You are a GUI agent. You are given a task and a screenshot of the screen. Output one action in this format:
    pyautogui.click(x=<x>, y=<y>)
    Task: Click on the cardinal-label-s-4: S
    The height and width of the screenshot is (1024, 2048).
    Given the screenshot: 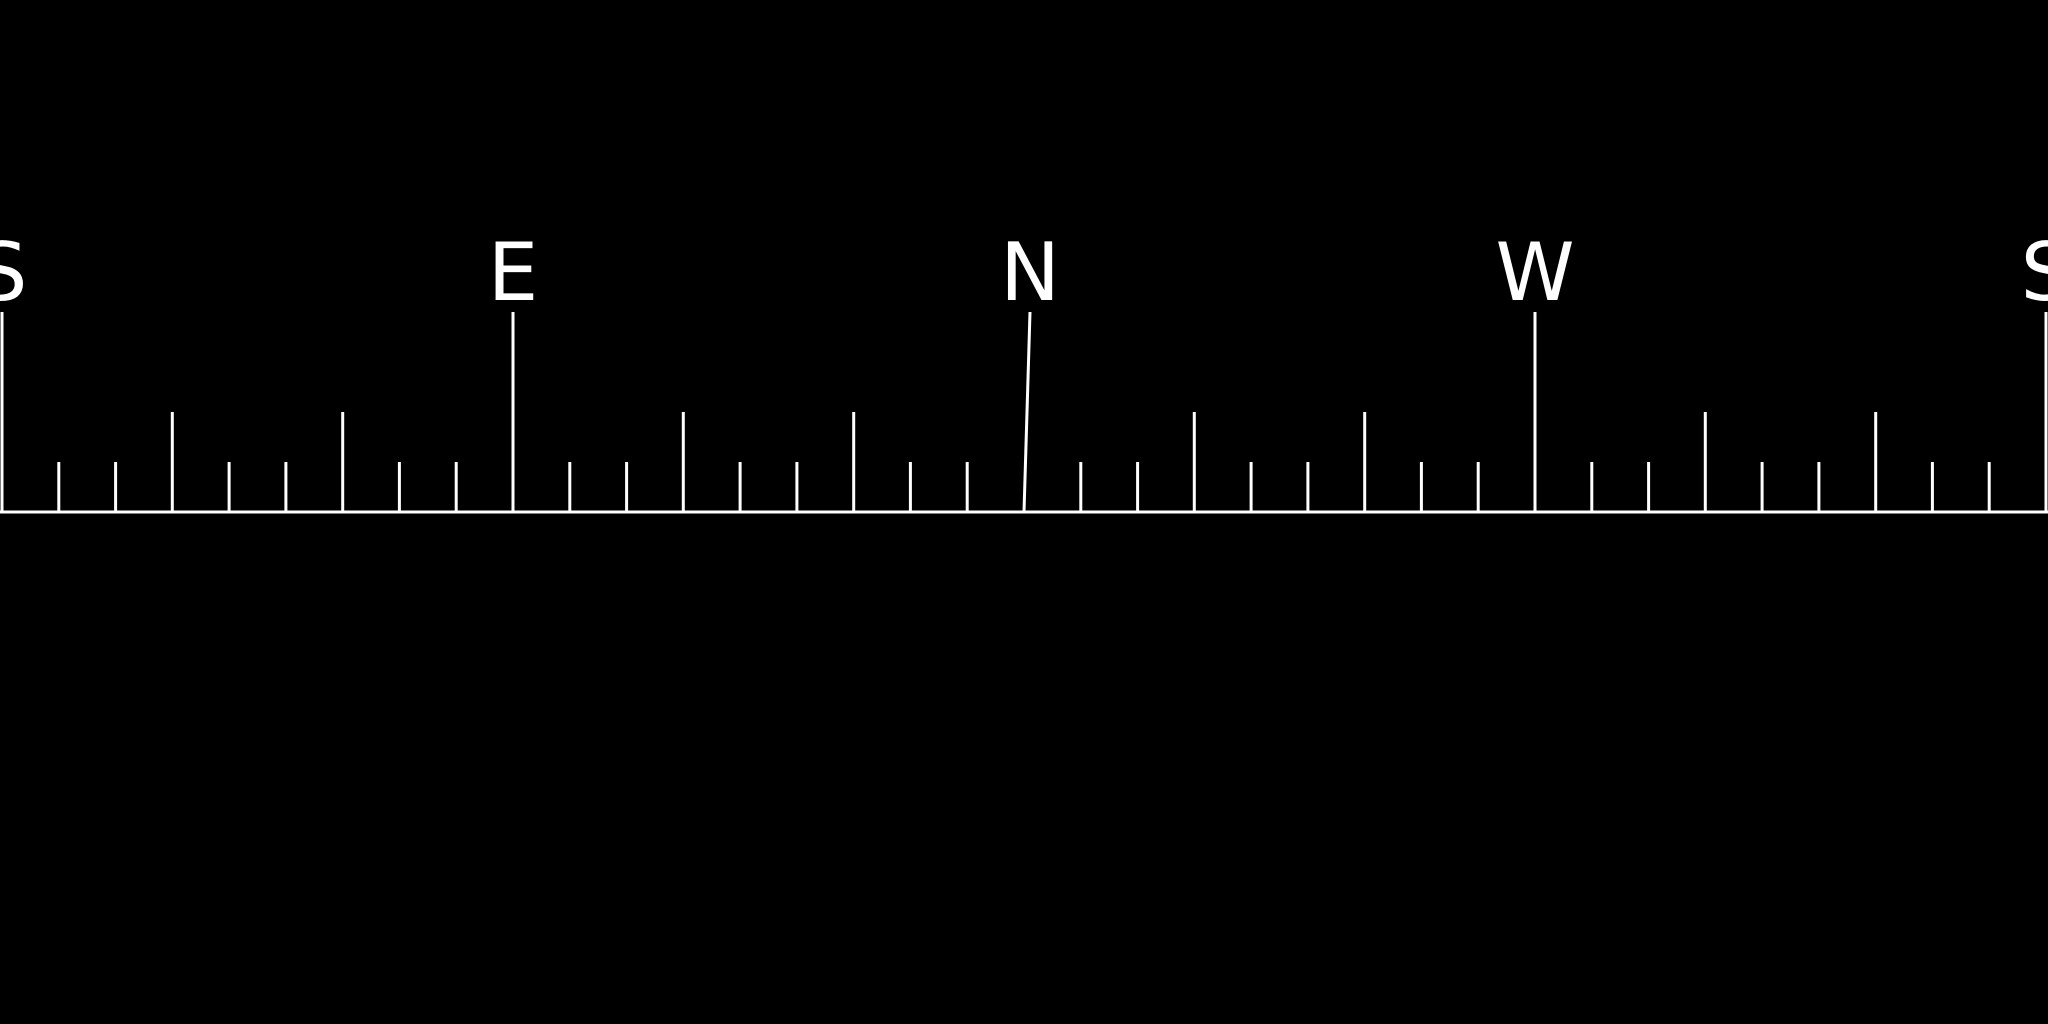 What is the action you would take?
    pyautogui.click(x=2034, y=272)
    